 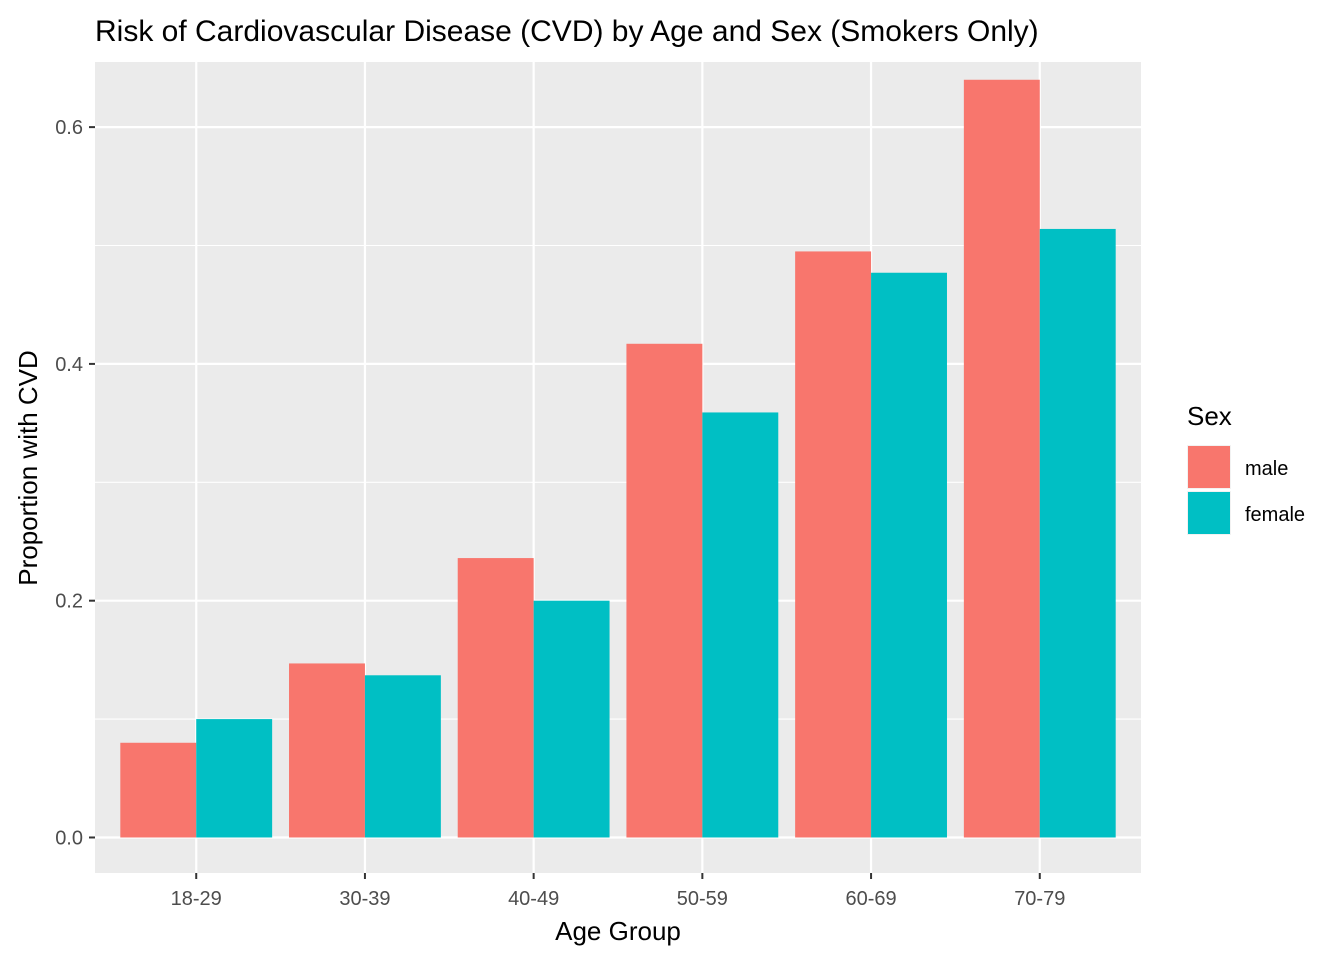 I want to click on x-tick-label: 18-29, so click(x=196, y=899).